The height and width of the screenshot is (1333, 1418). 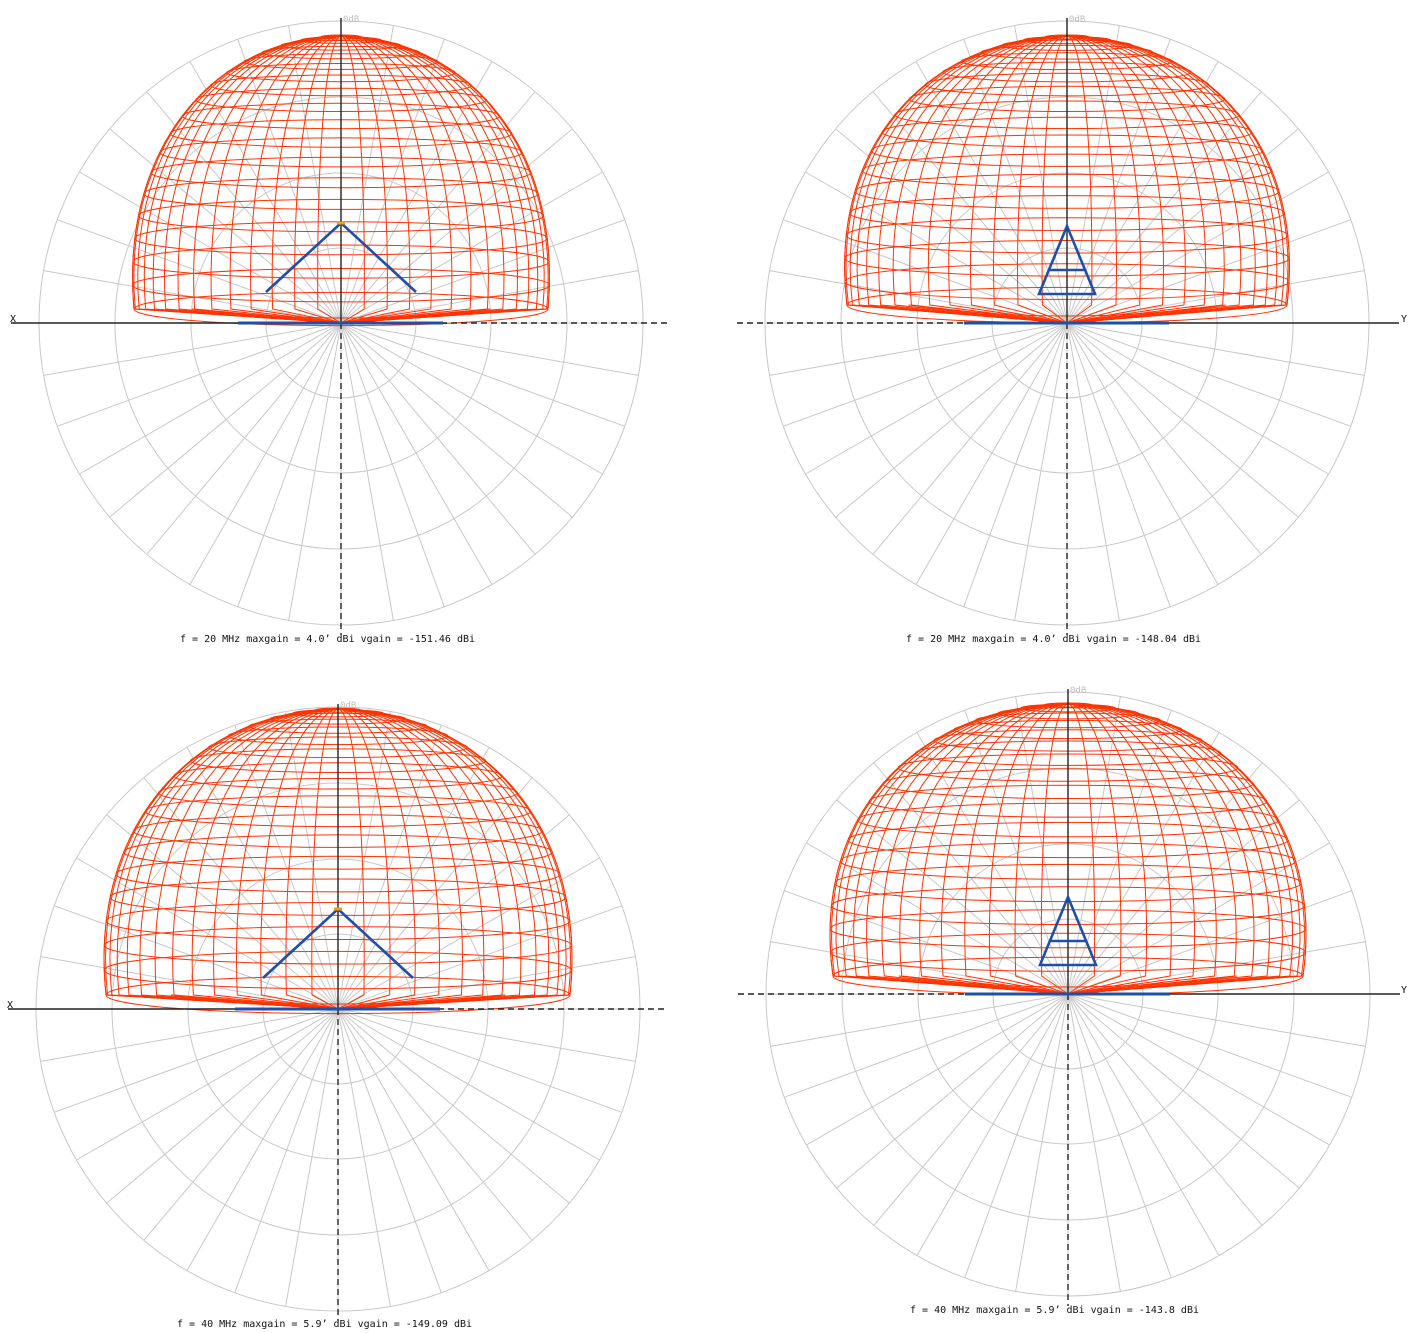 I want to click on radiation-pattern-mesh, so click(x=341, y=180).